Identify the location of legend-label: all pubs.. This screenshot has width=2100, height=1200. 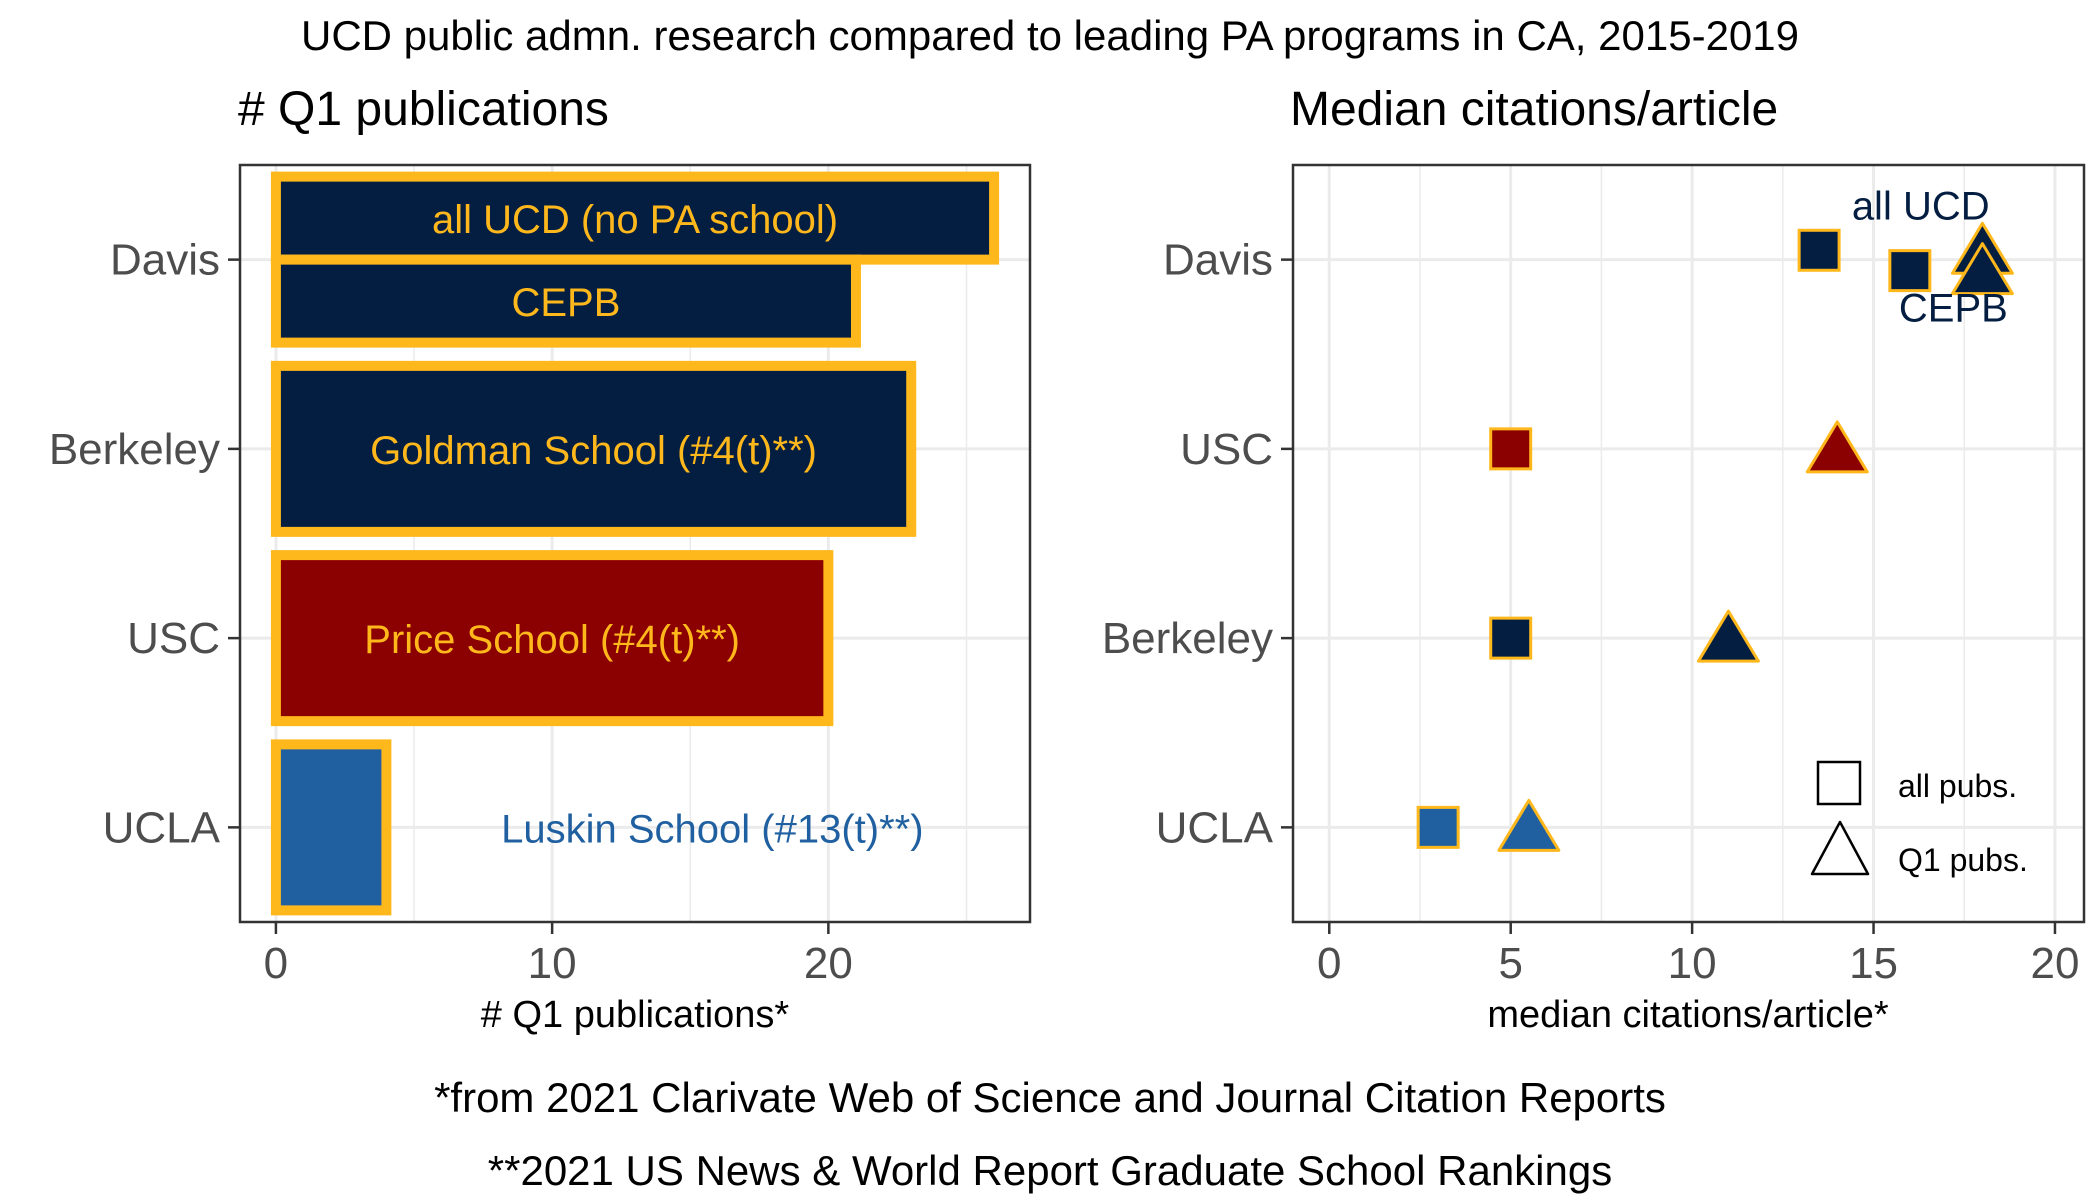
(1957, 786).